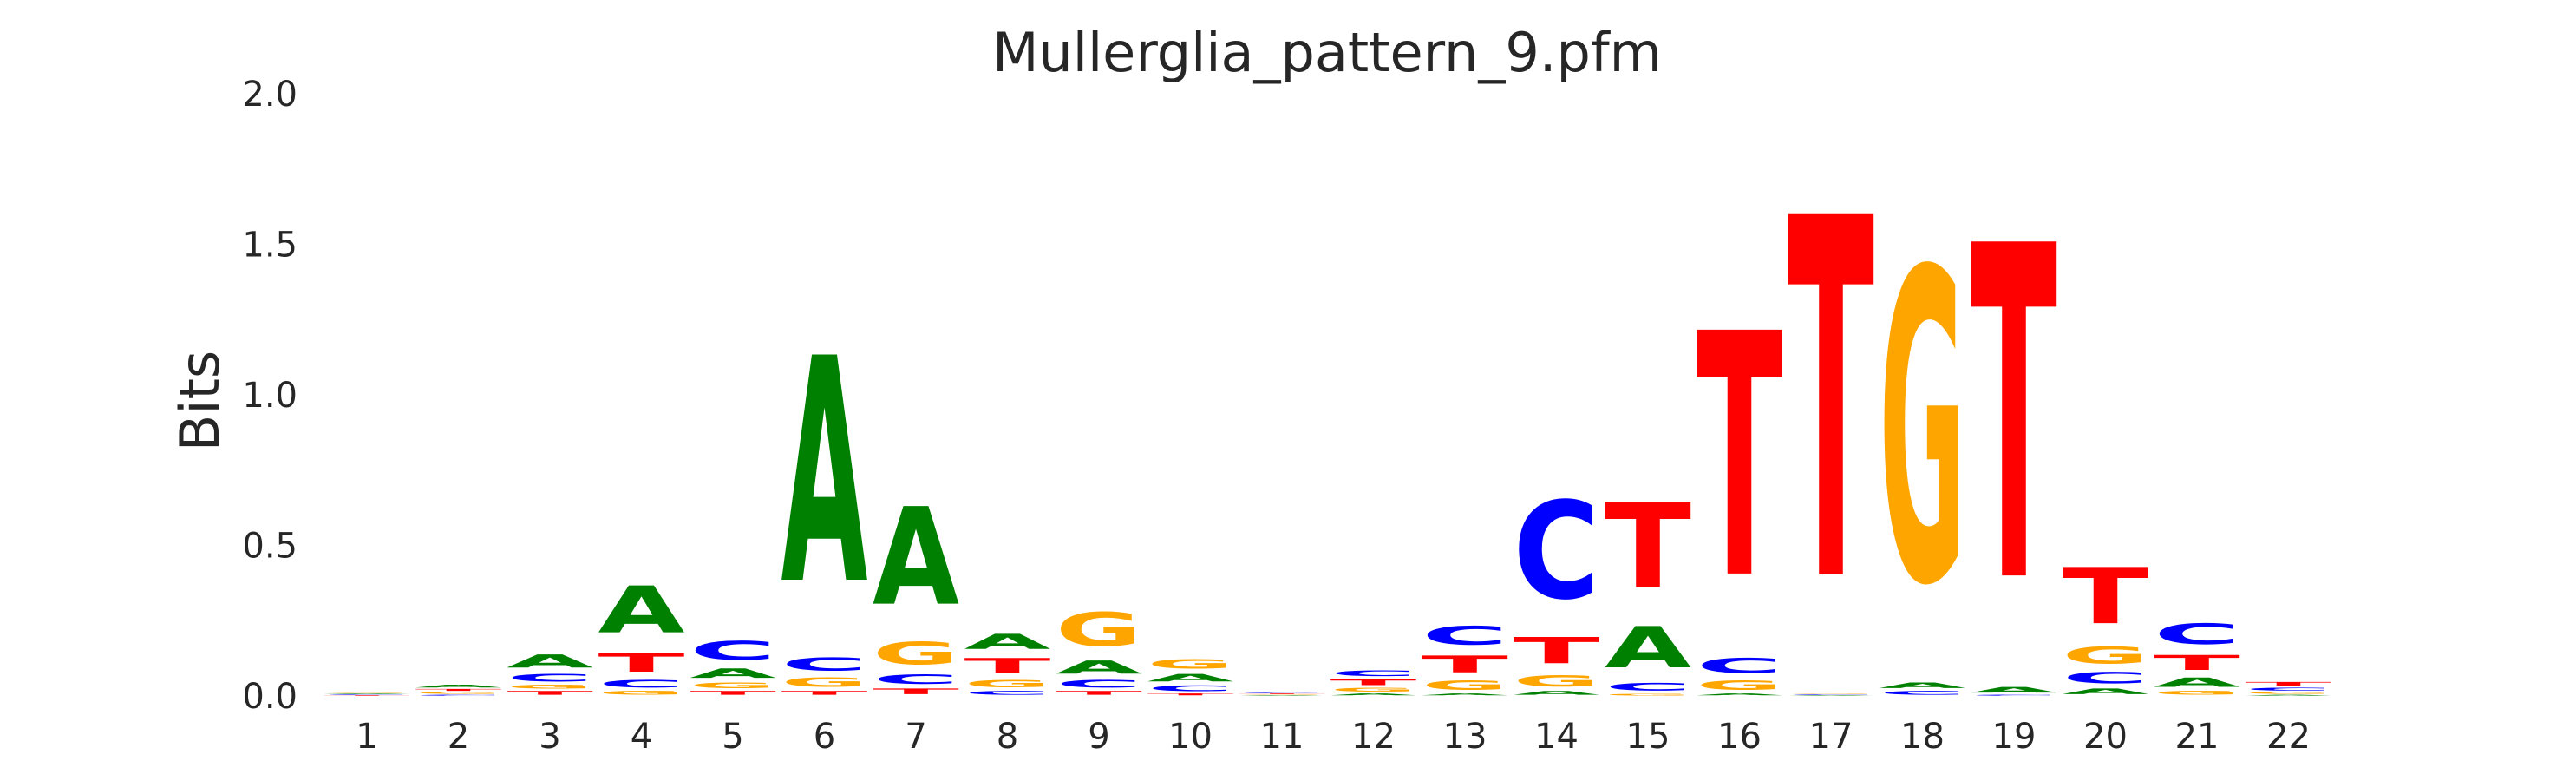  What do you see at coordinates (549, 737) in the screenshot?
I see `x-tick-label: 3` at bounding box center [549, 737].